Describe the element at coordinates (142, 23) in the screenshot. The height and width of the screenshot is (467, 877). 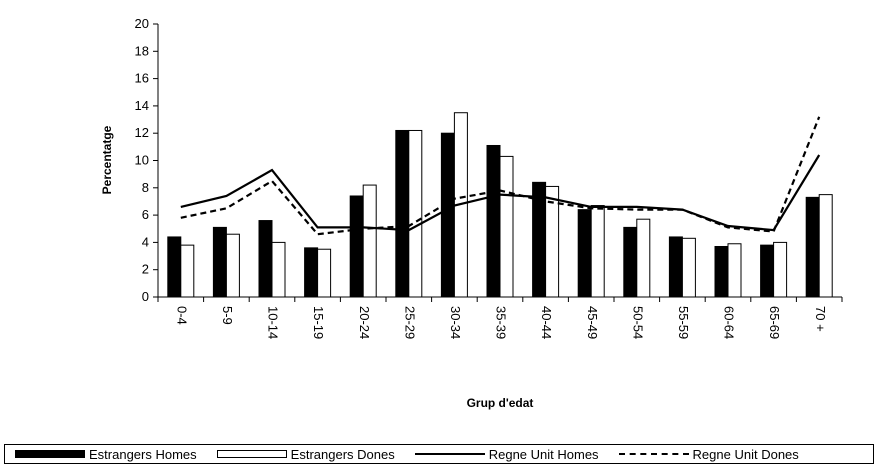
I see `y-tick-label: 20` at that location.